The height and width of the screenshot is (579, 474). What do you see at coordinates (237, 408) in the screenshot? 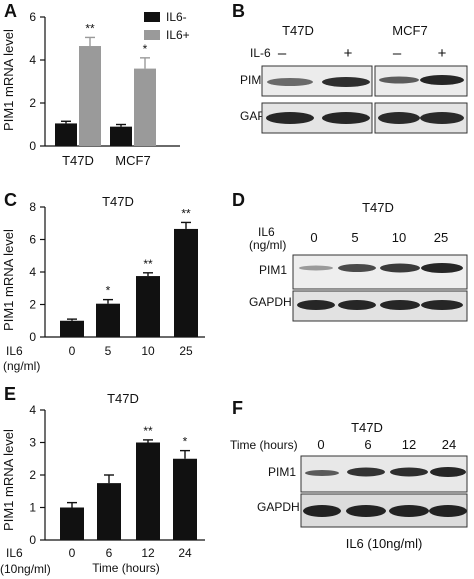
I see `panel-label-f: F` at bounding box center [237, 408].